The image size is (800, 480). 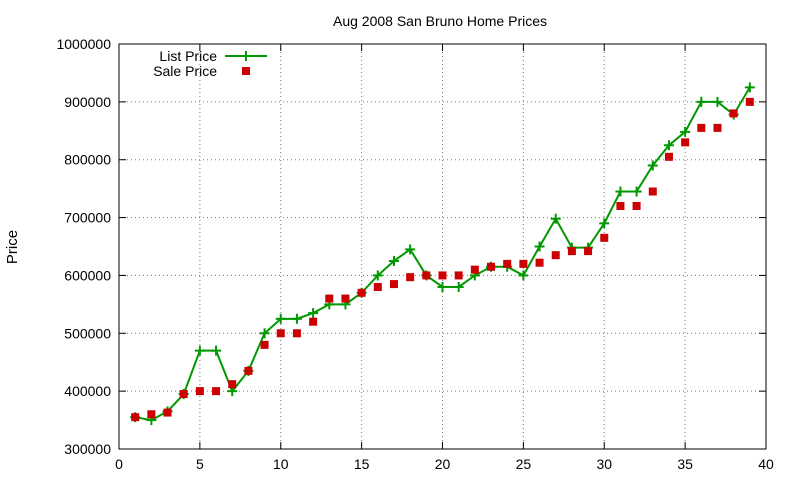 I want to click on y-tick-label: 600000, so click(x=87, y=275).